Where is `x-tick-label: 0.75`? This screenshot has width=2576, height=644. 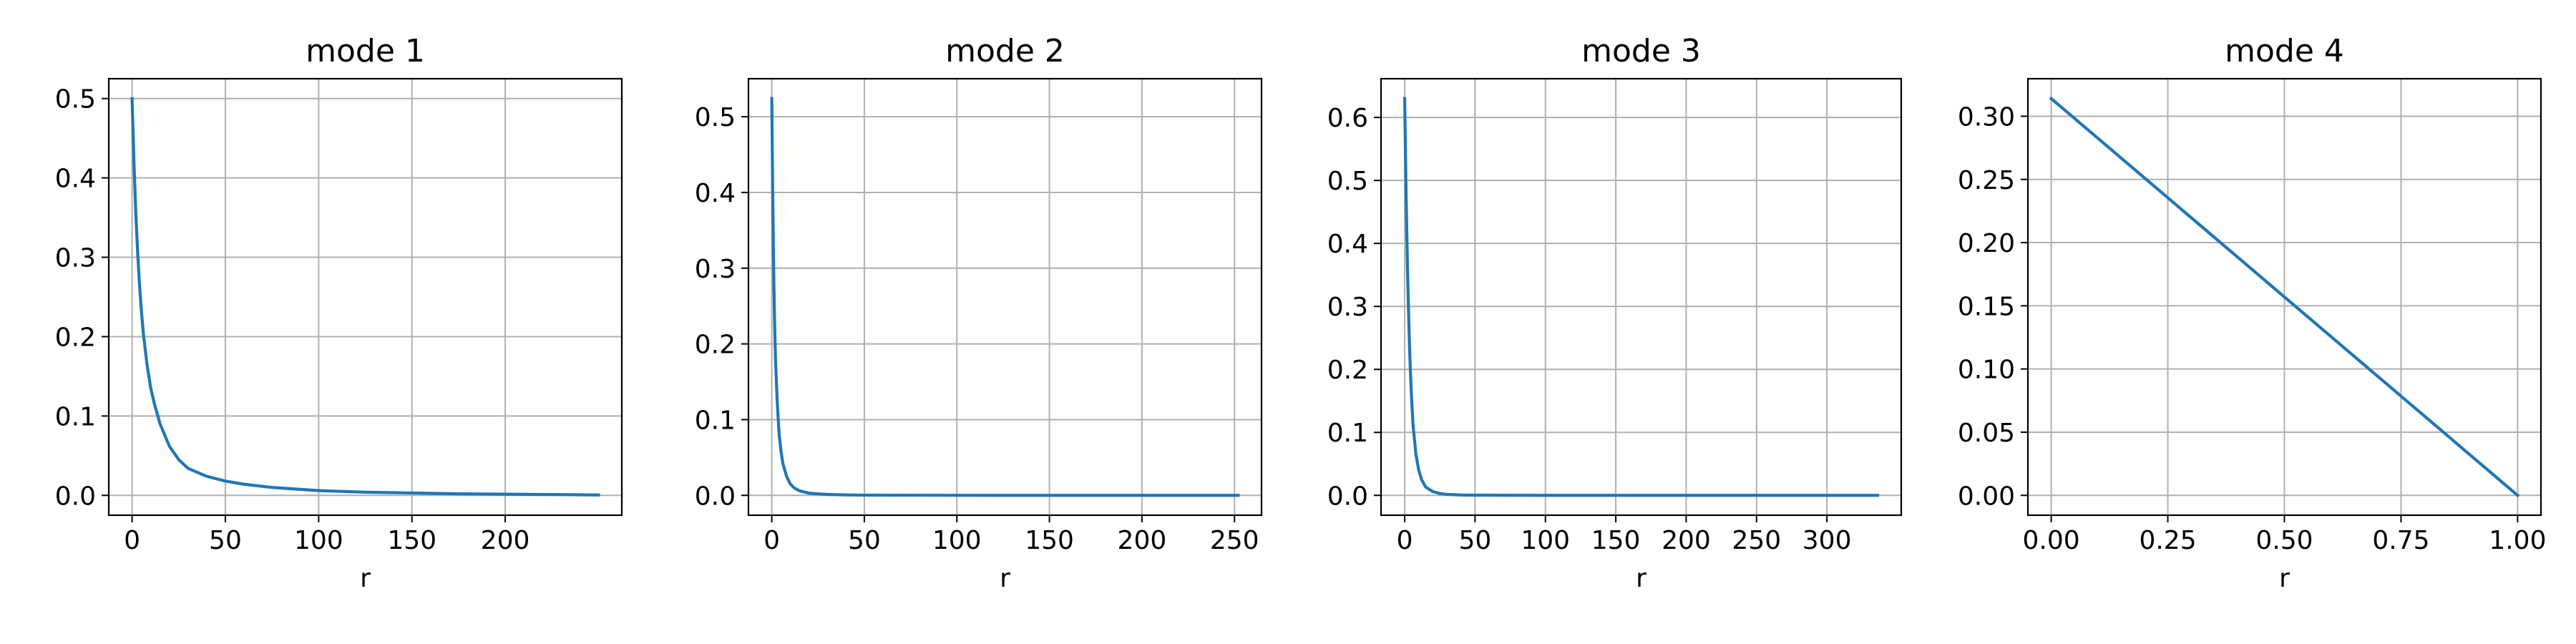 x-tick-label: 0.75 is located at coordinates (2400, 540).